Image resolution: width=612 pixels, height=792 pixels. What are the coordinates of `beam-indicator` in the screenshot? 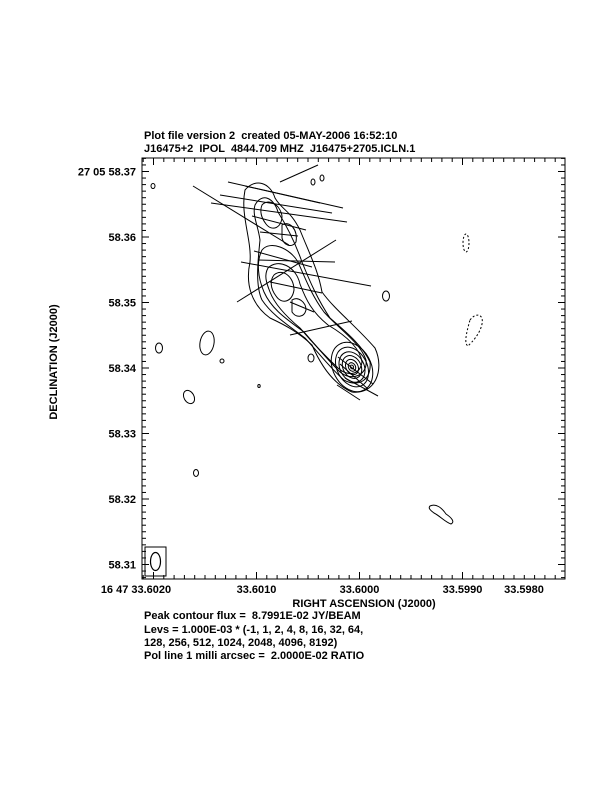 It's located at (155, 561).